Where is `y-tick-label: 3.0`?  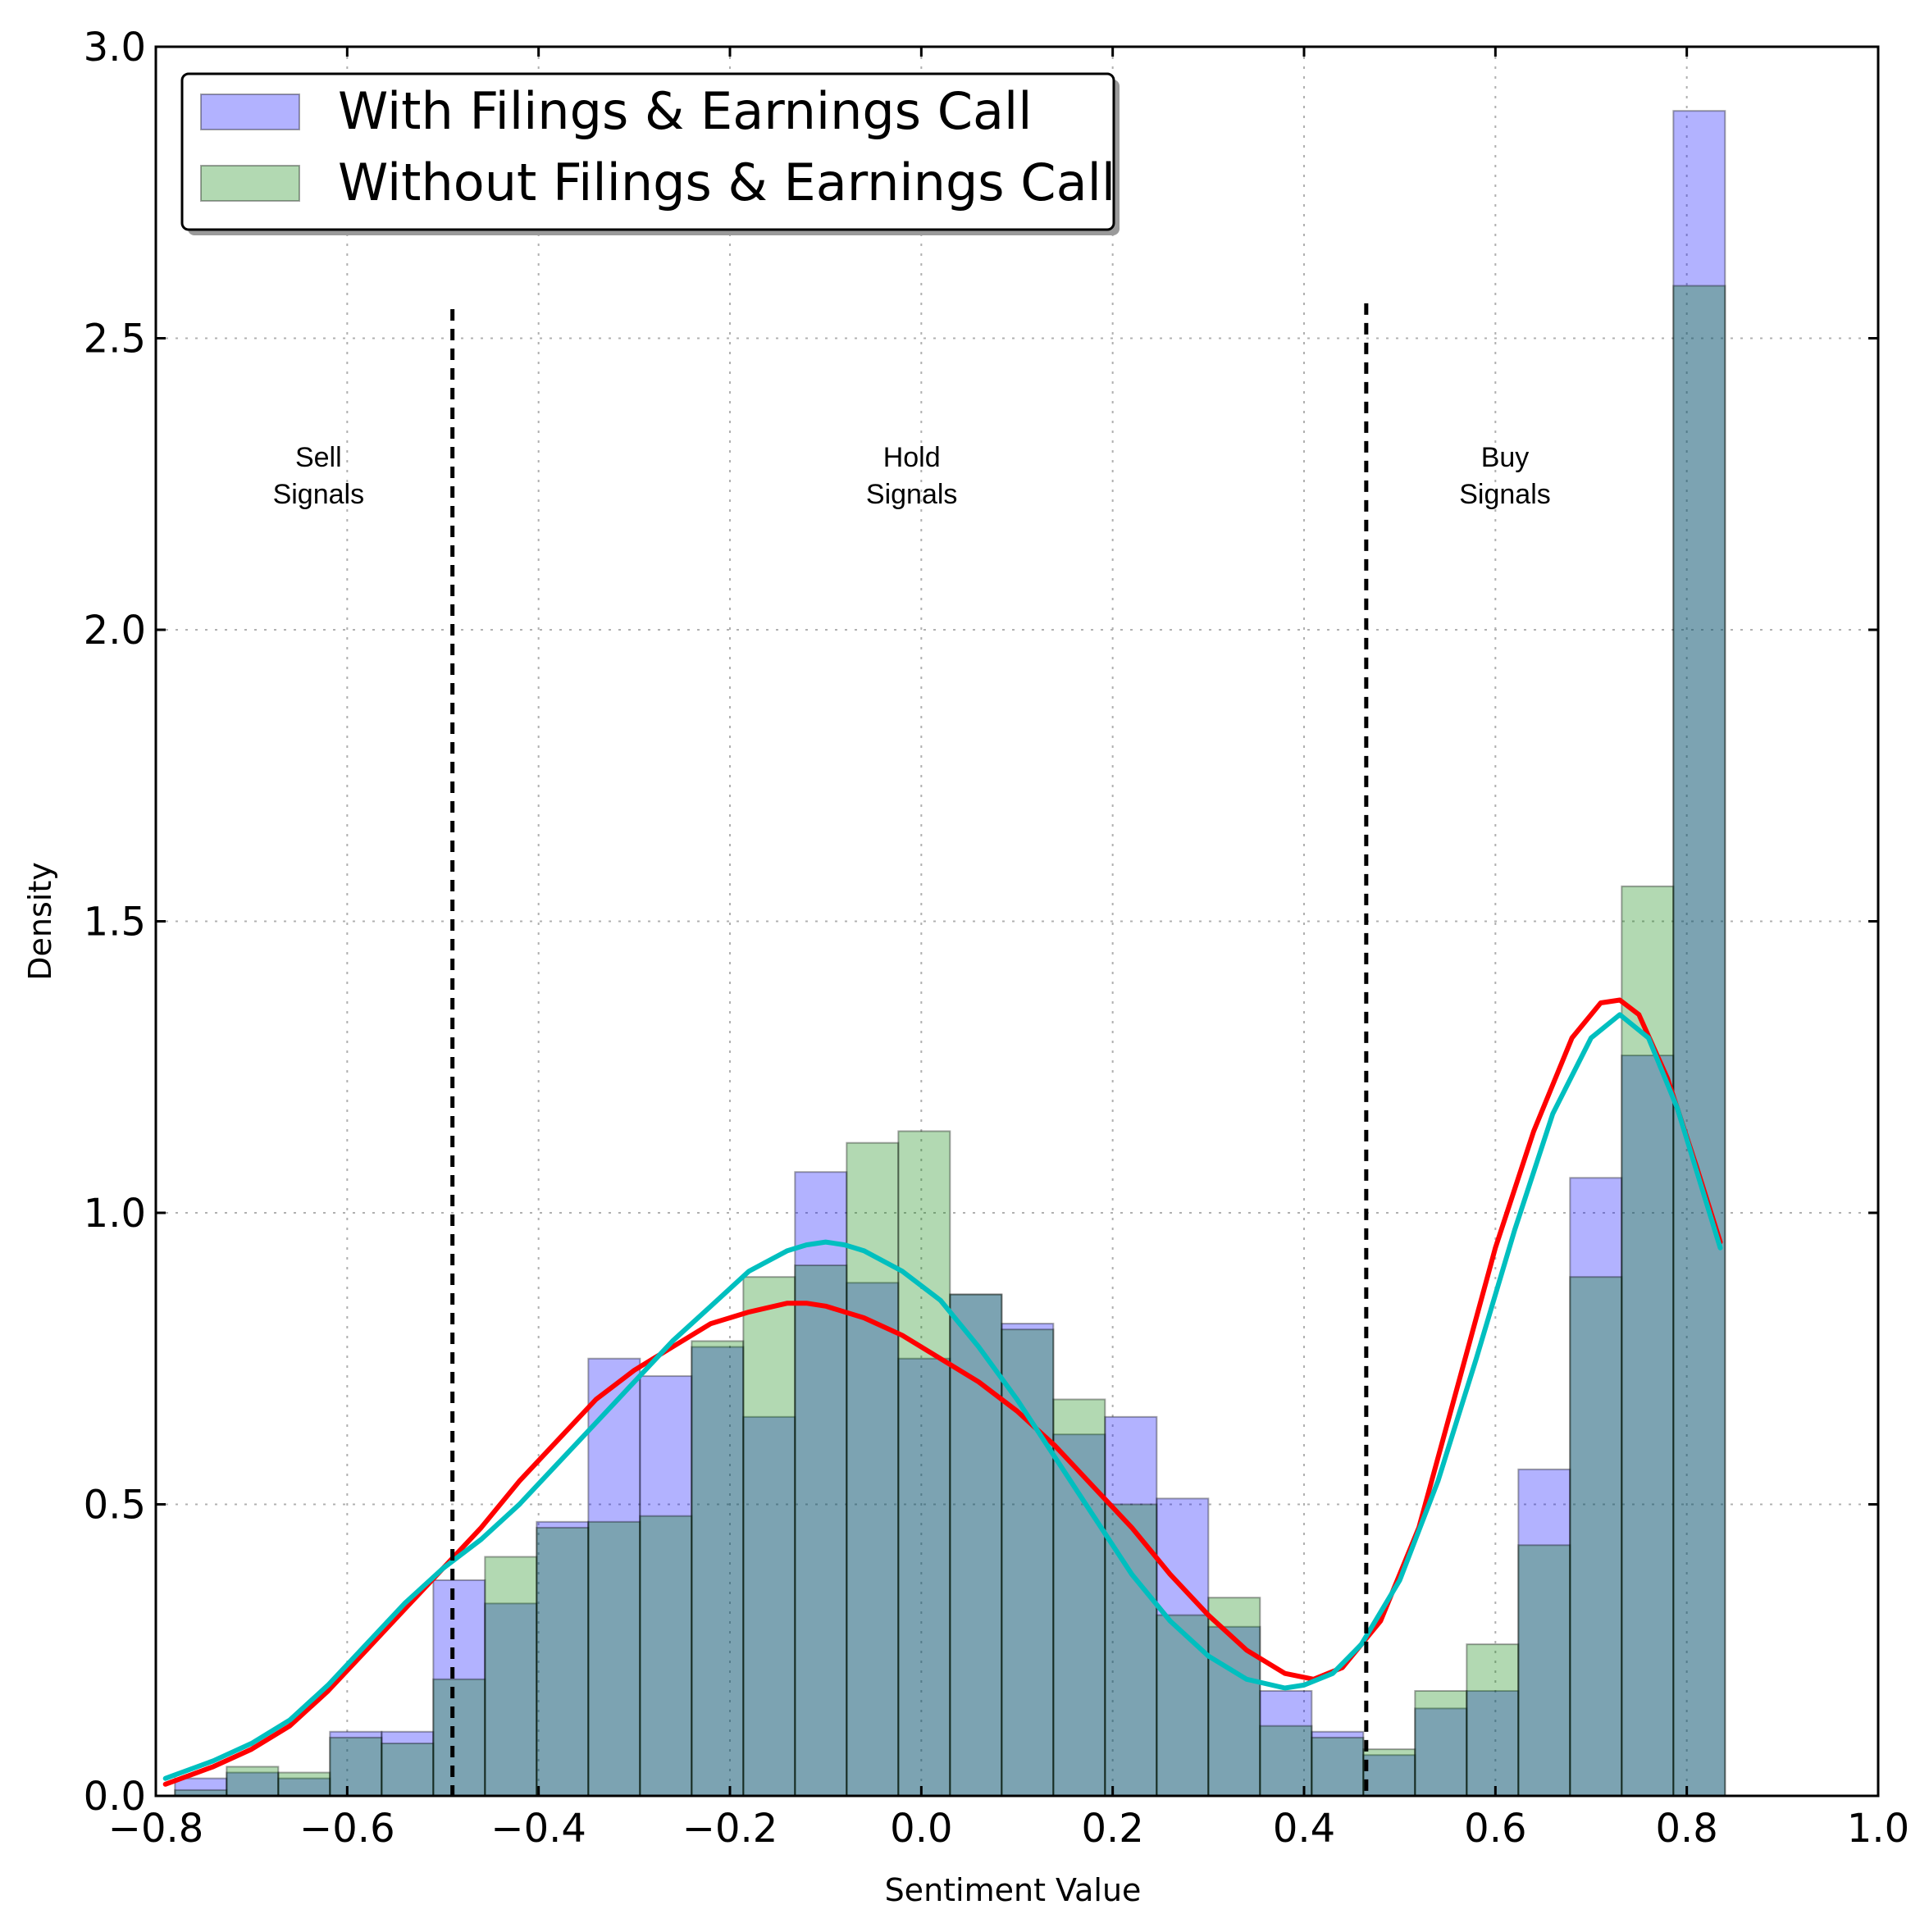
y-tick-label: 3.0 is located at coordinates (115, 48).